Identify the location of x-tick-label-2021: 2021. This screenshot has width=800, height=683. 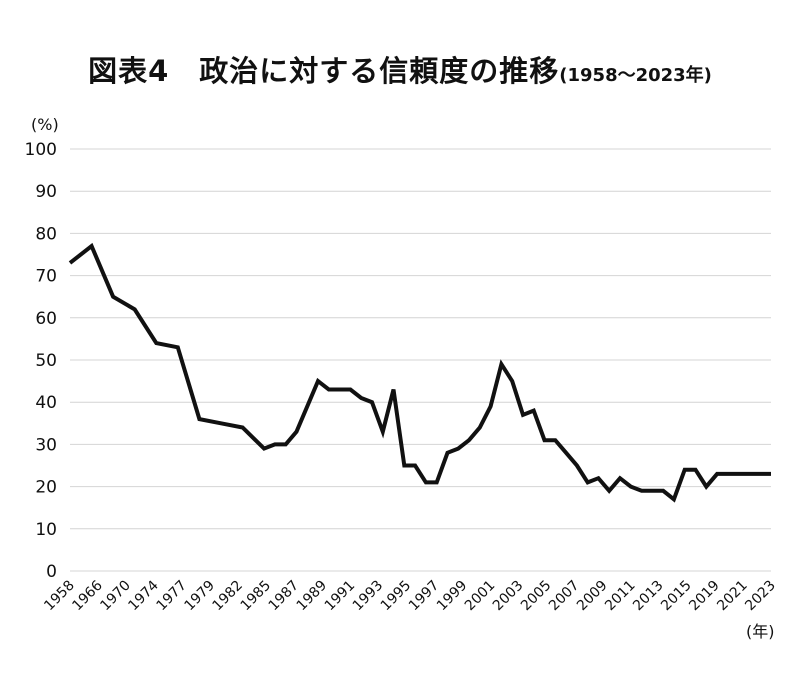
(732, 596).